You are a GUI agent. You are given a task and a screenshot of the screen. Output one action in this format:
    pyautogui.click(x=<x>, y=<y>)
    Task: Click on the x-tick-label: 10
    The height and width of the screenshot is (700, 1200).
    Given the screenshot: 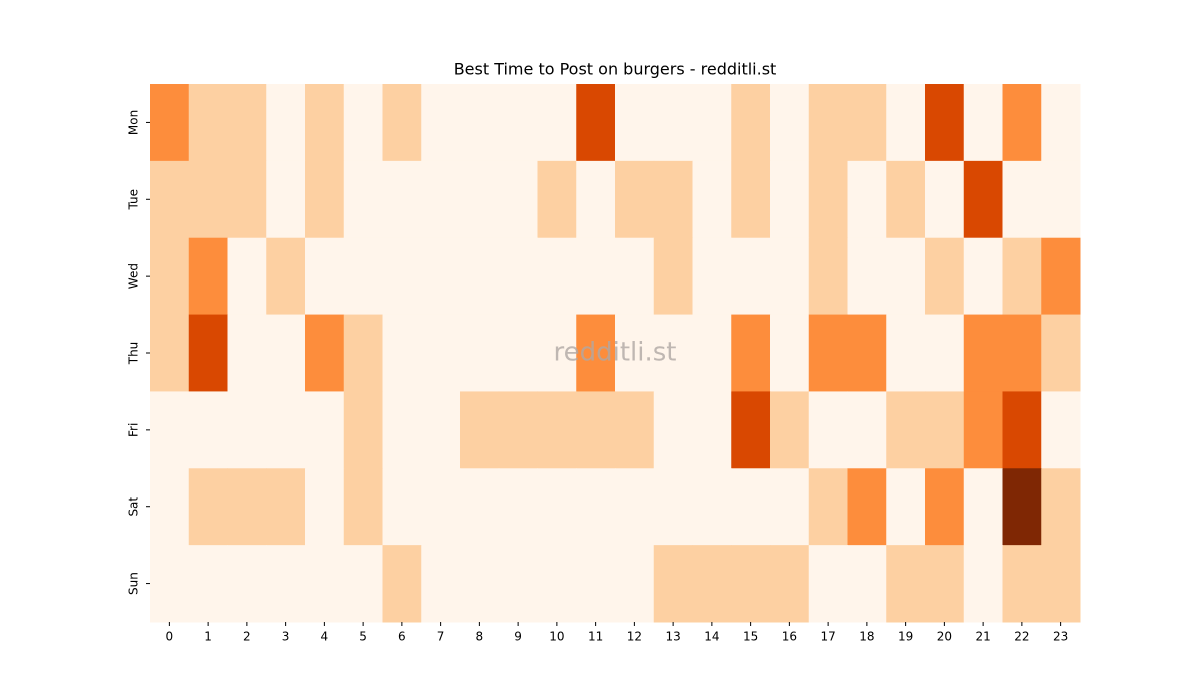 What is the action you would take?
    pyautogui.click(x=556, y=637)
    